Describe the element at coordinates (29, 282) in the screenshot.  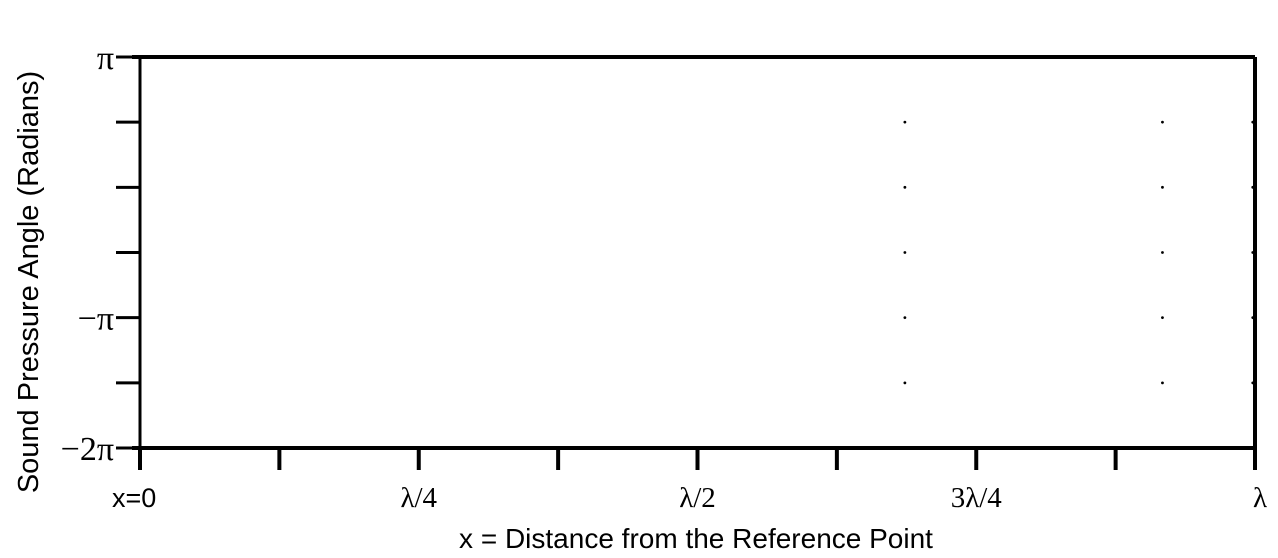
I see `y-axis-label: Sound Pressure Angle (Radians)` at that location.